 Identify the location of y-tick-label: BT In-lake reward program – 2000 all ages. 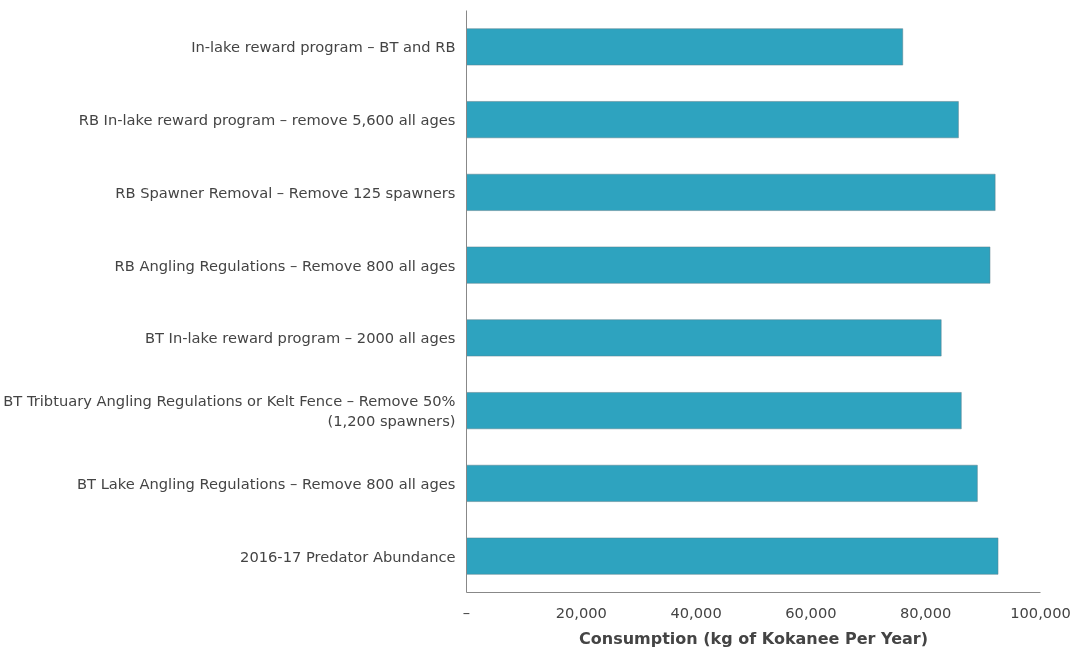
(300, 338).